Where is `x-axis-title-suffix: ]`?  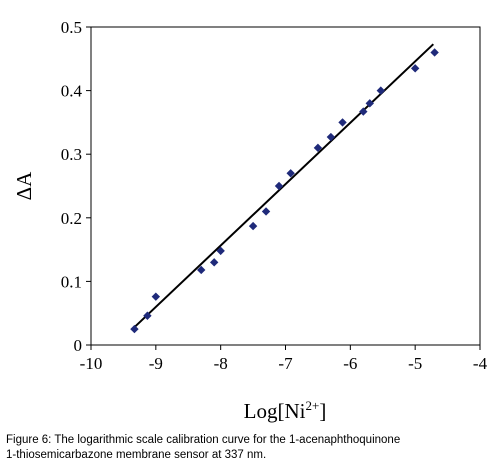
x-axis-title-suffix: ] is located at coordinates (322, 411).